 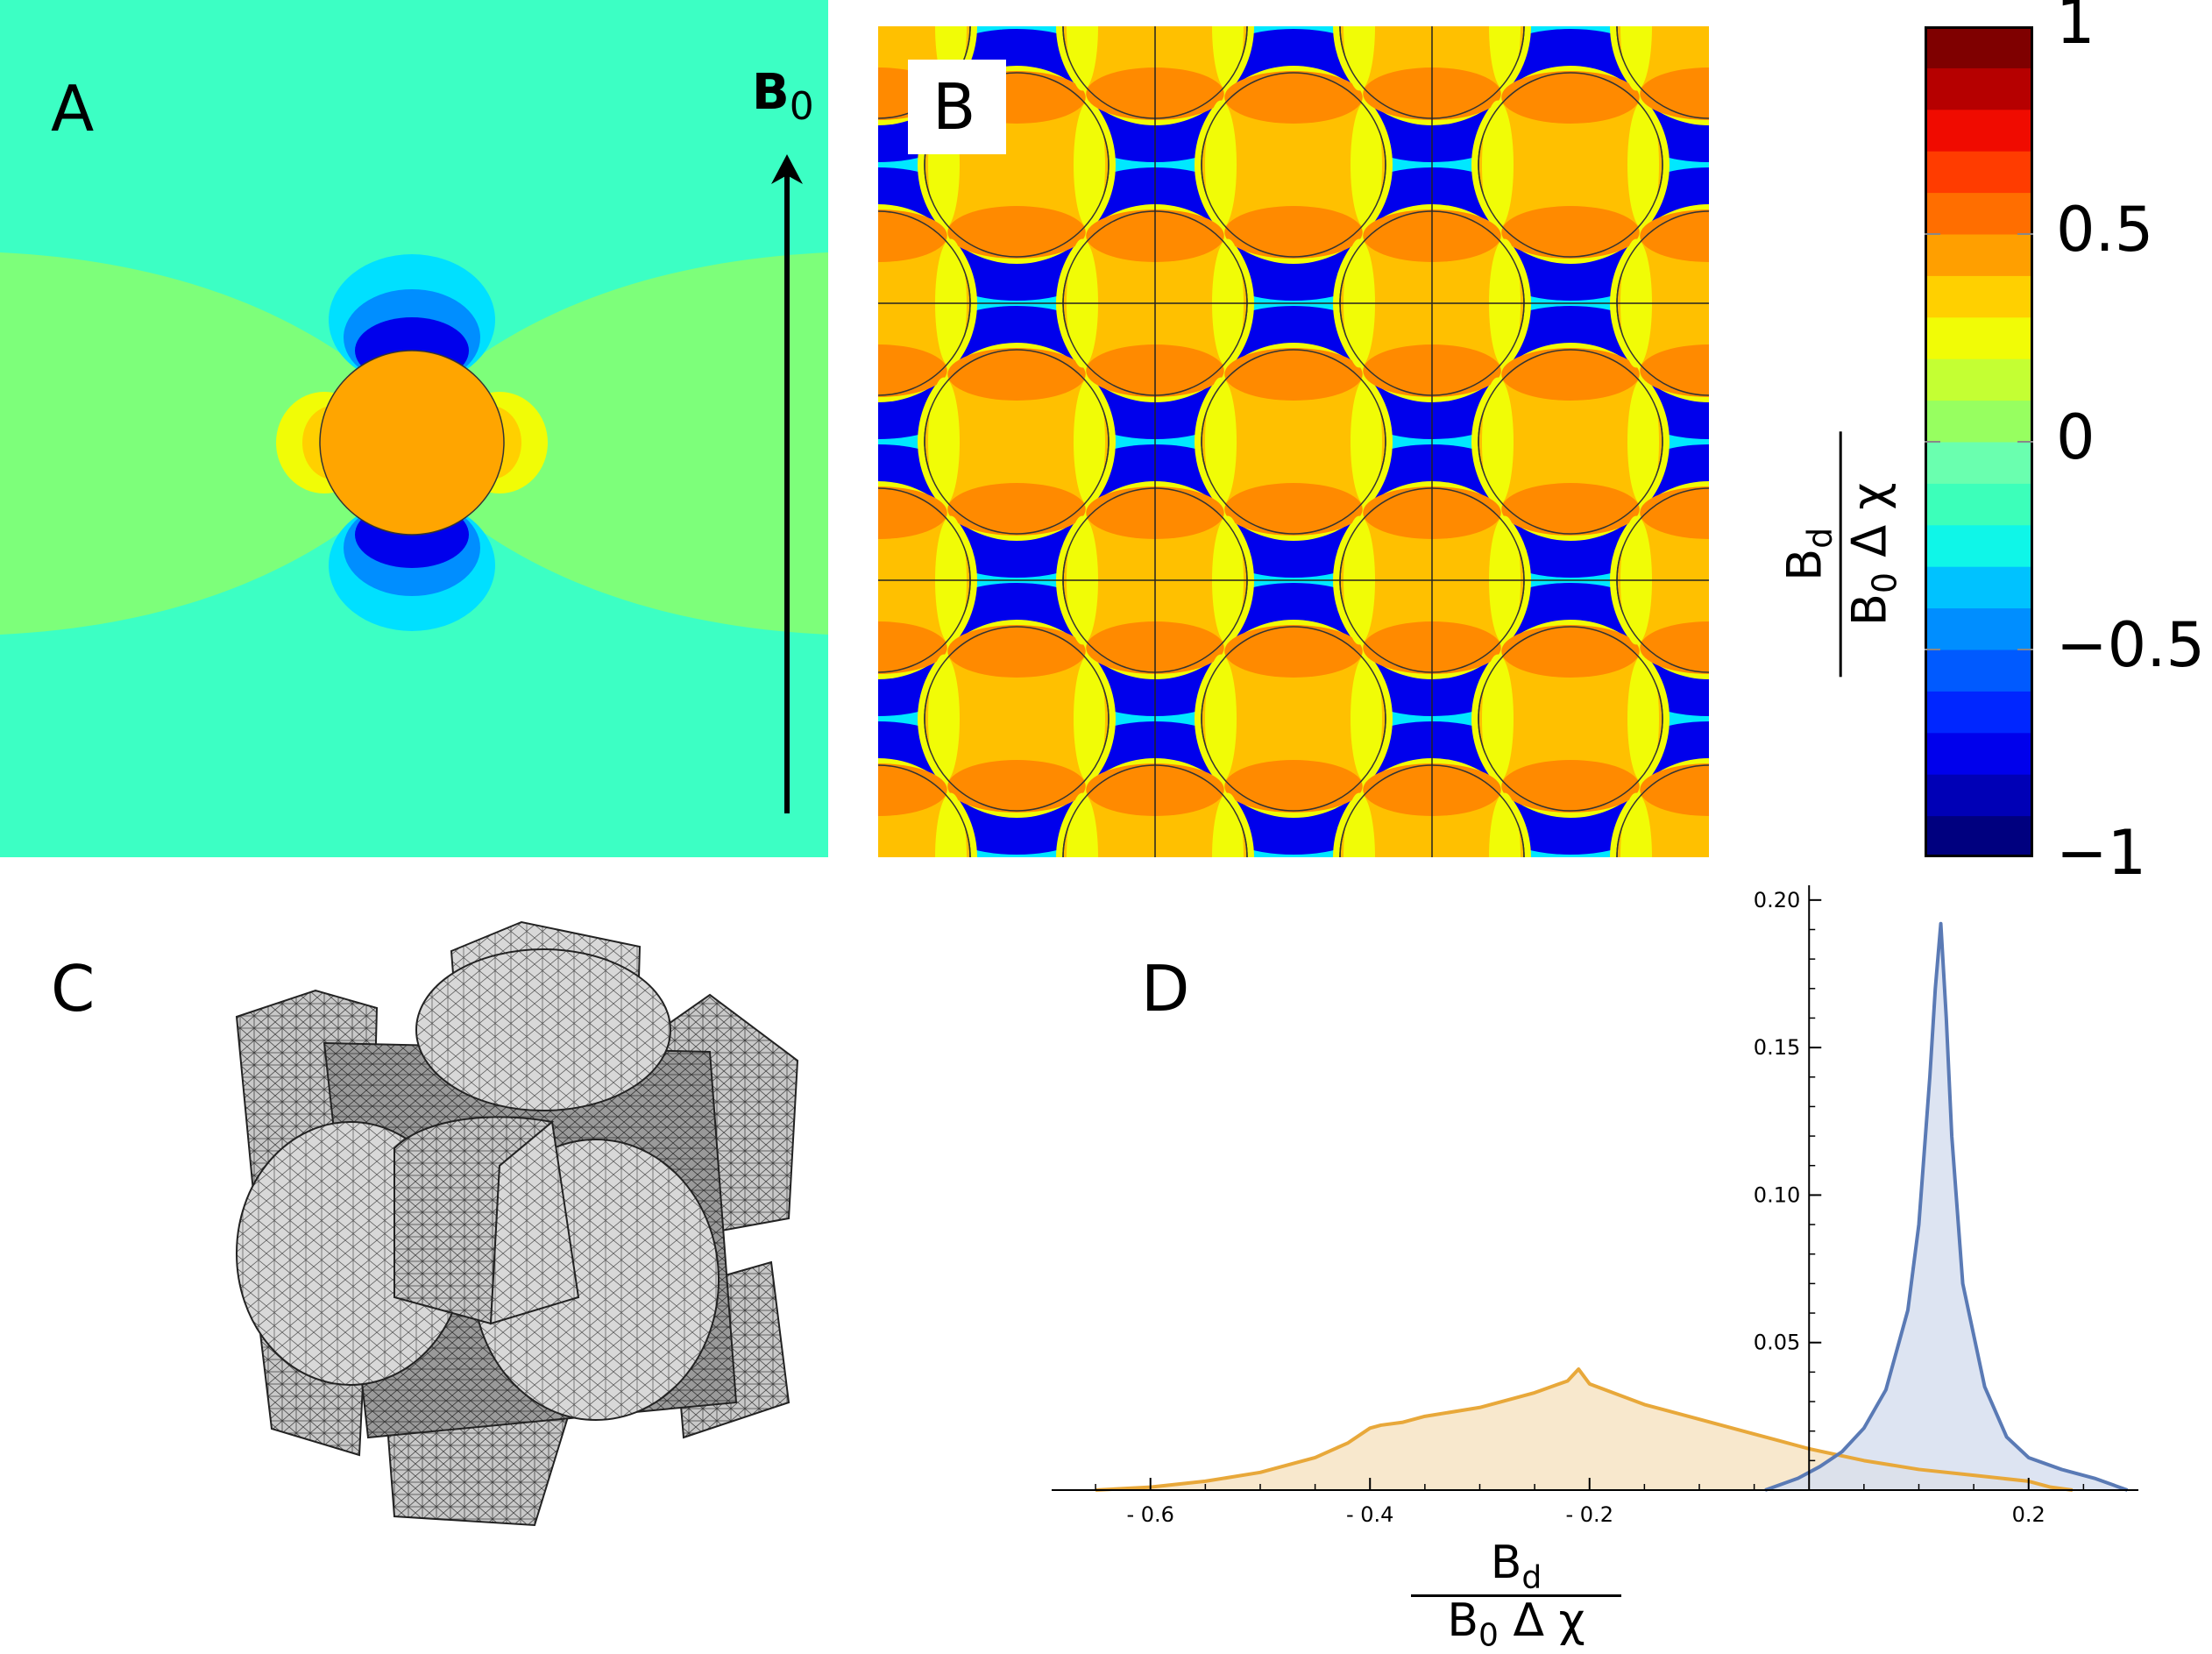 What do you see at coordinates (2075, 29) in the screenshot?
I see `colorbar-tick-label: 1` at bounding box center [2075, 29].